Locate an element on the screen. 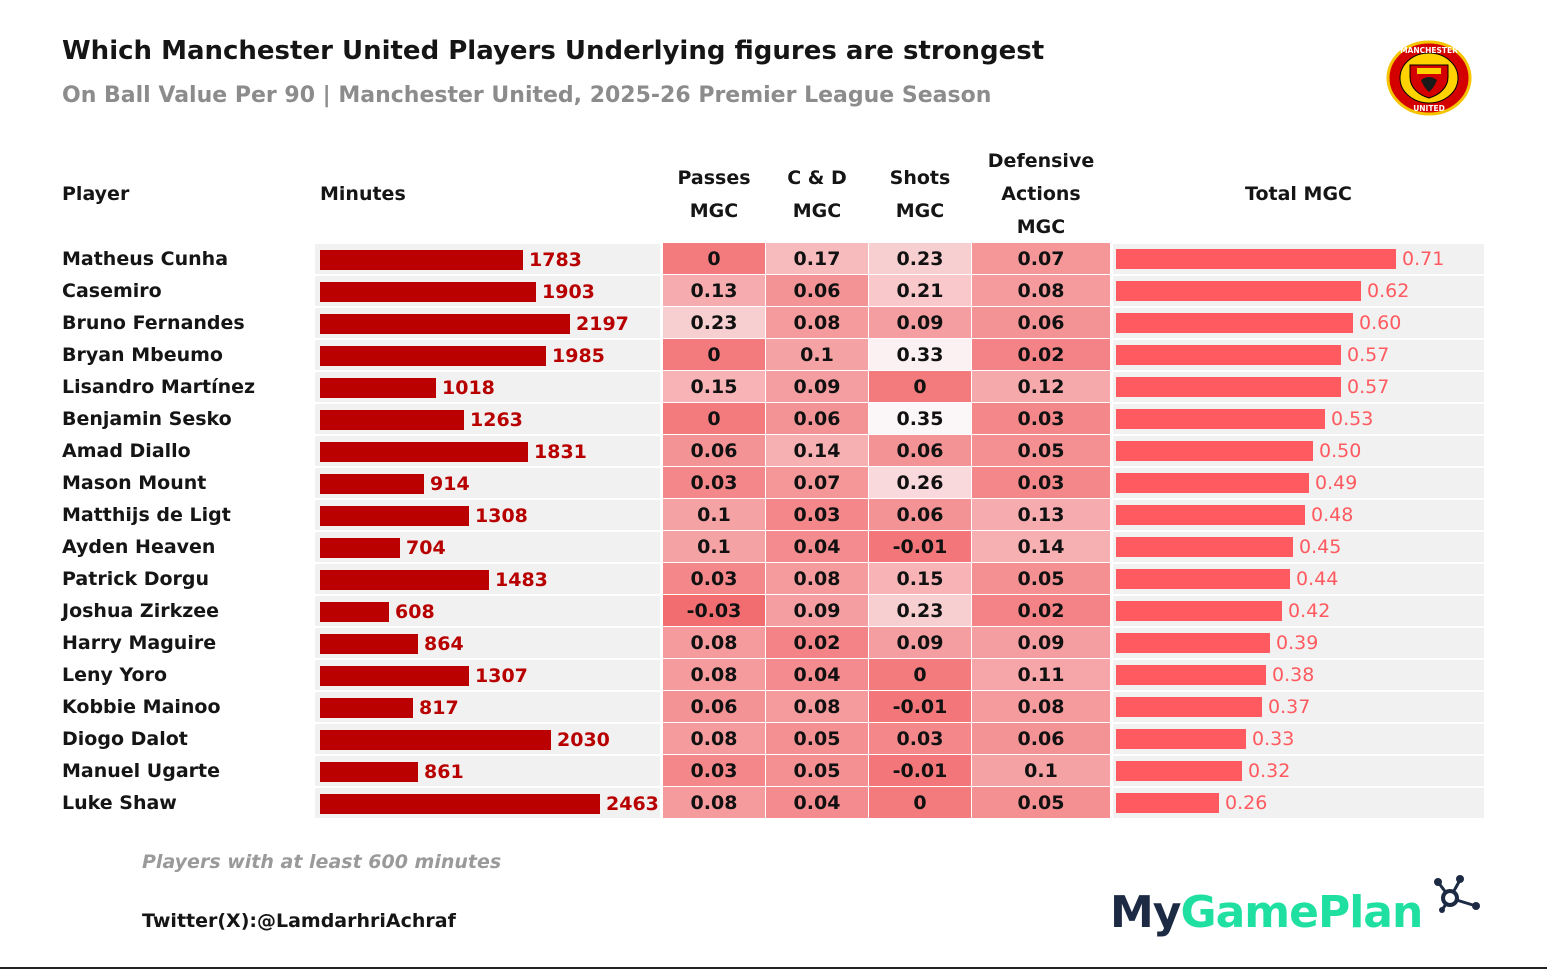  player-name: Leny Yoro is located at coordinates (115, 675).